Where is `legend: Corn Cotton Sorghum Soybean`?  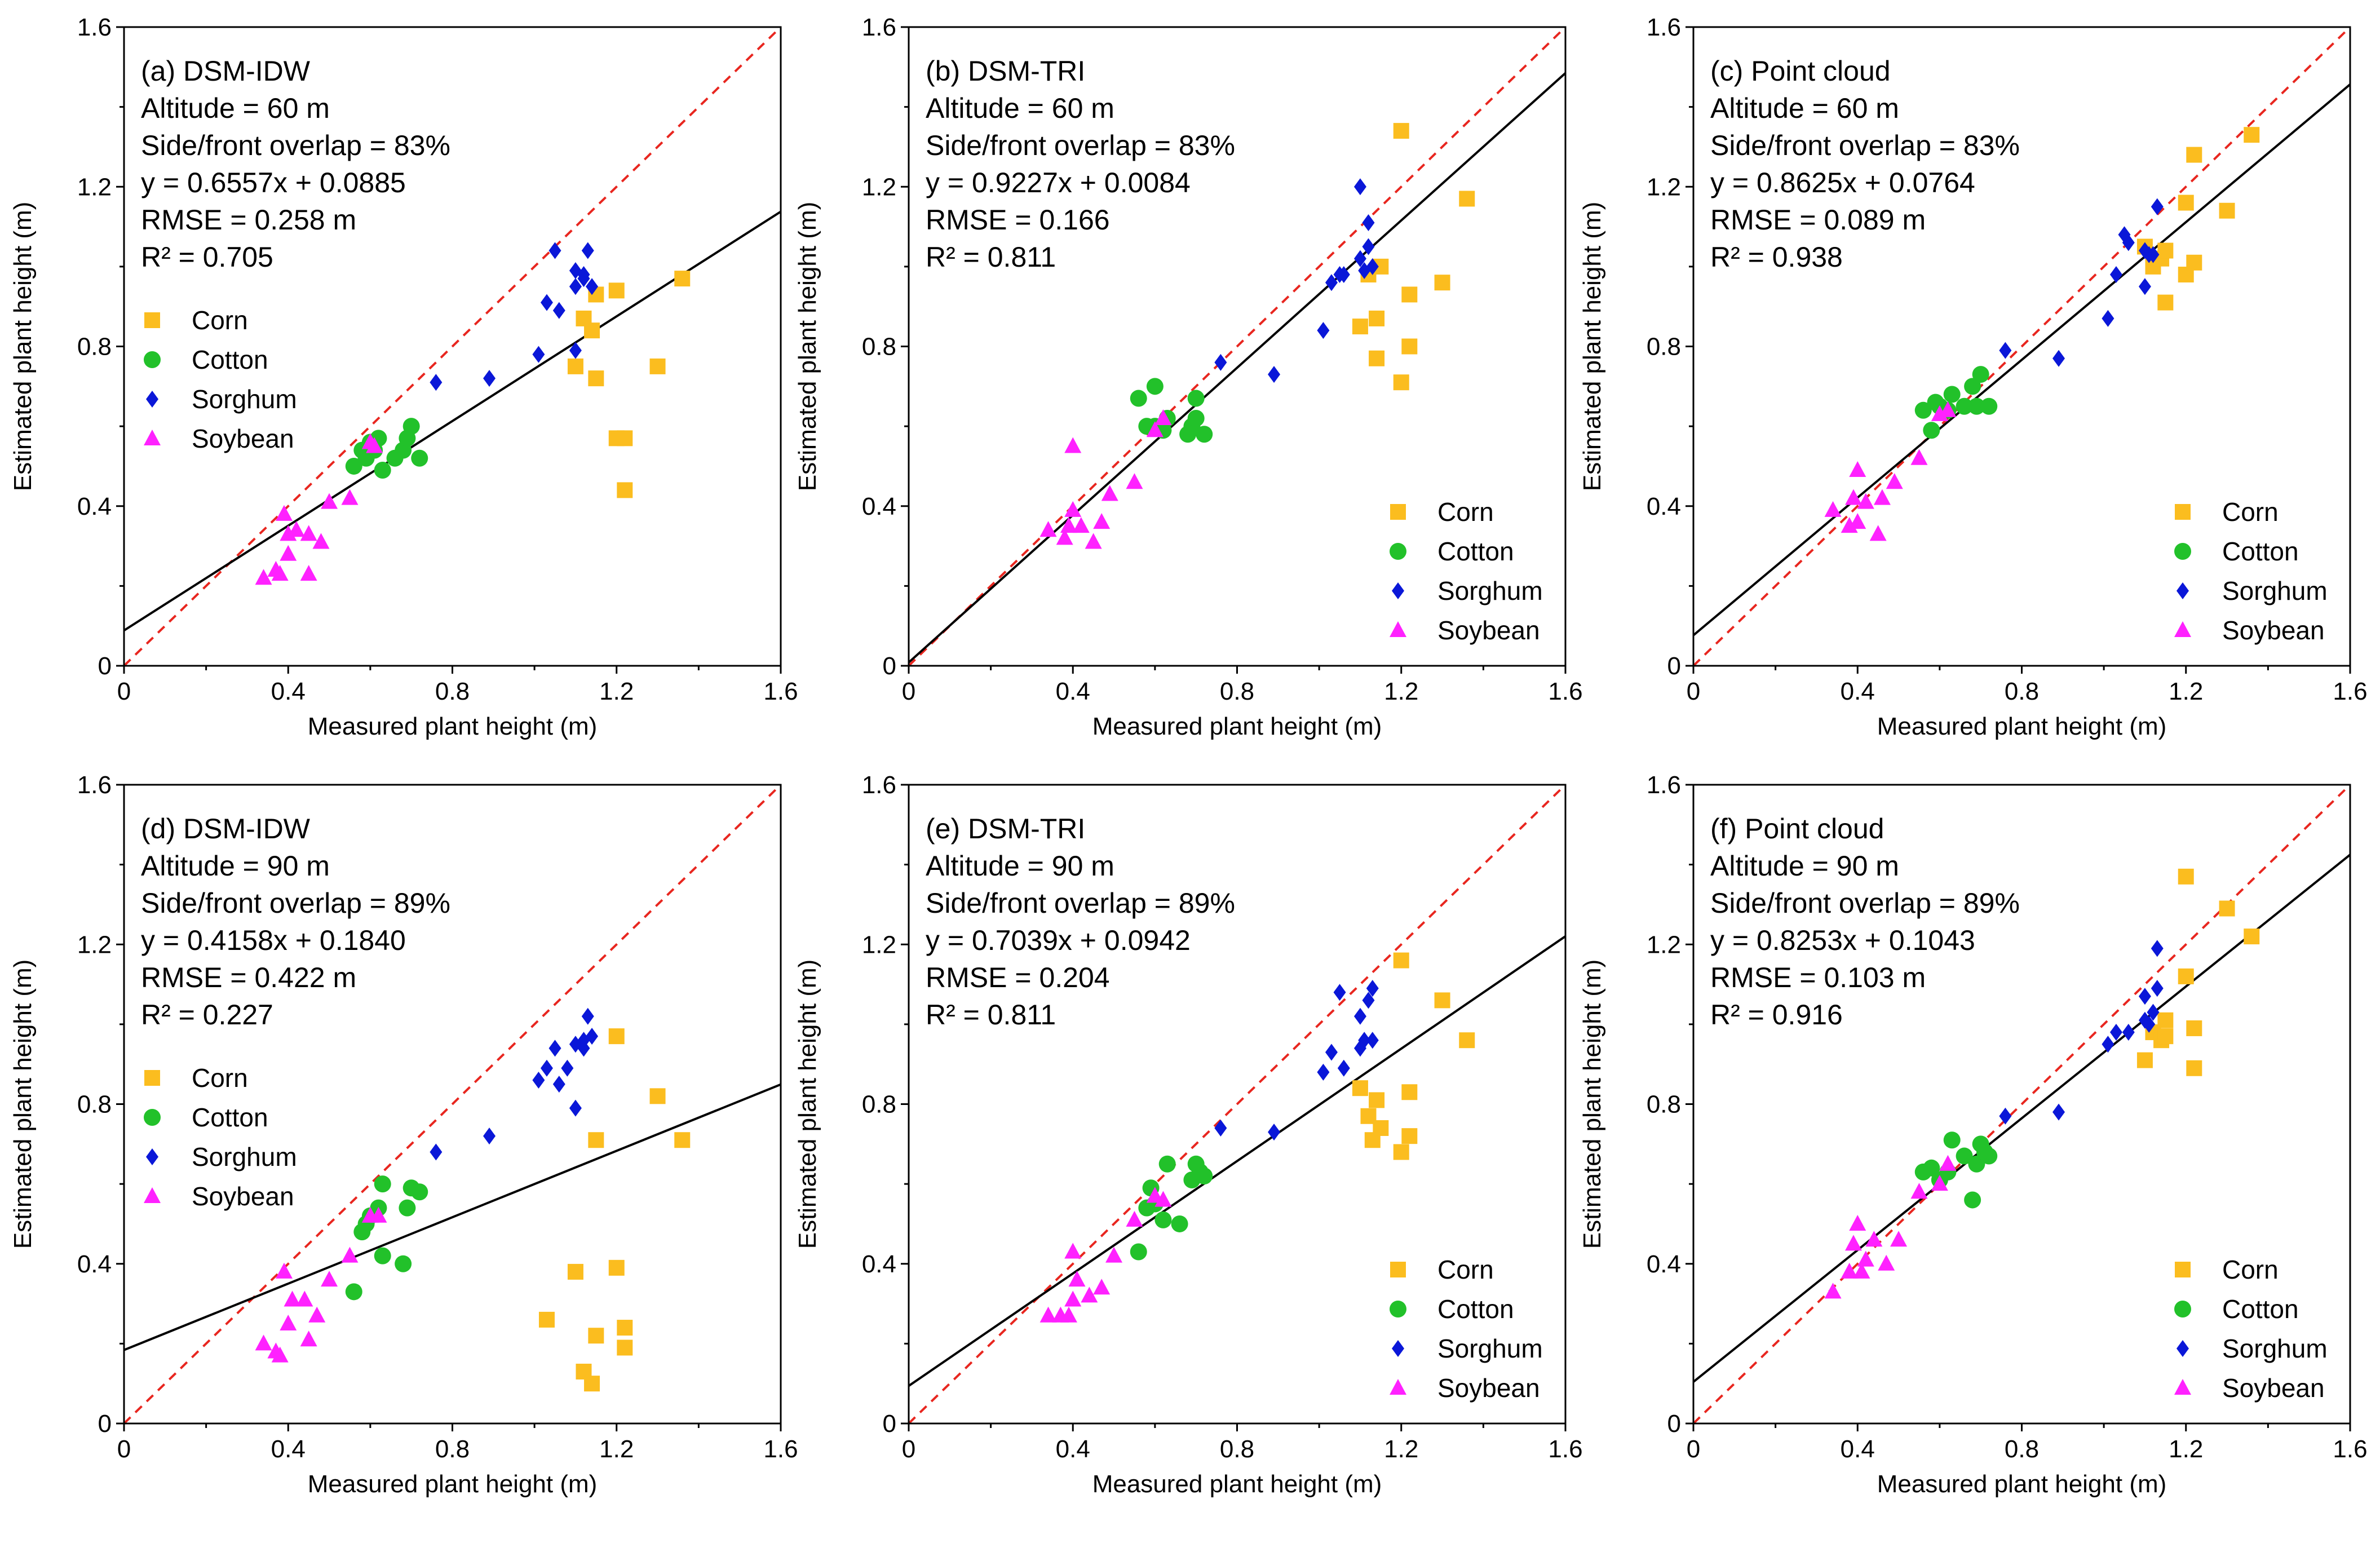 legend: Corn Cotton Sorghum Soybean is located at coordinates (1466, 1329).